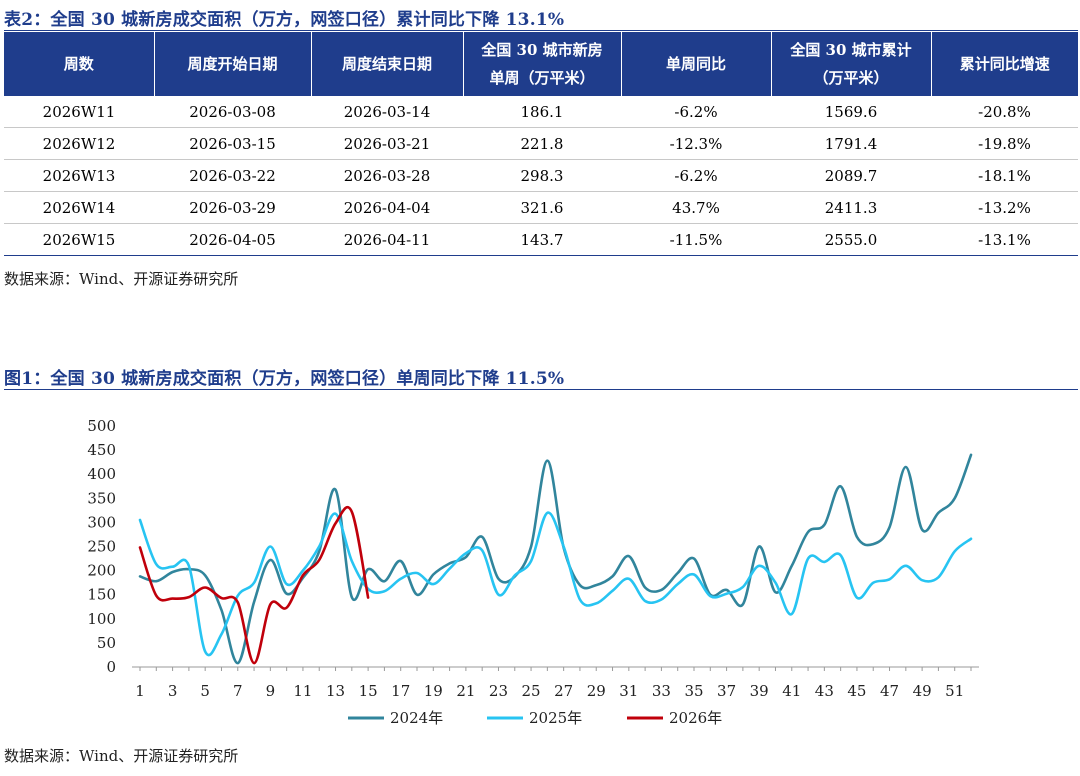 This screenshot has height=776, width=1080. I want to click on x-tick-label: 31, so click(628, 691).